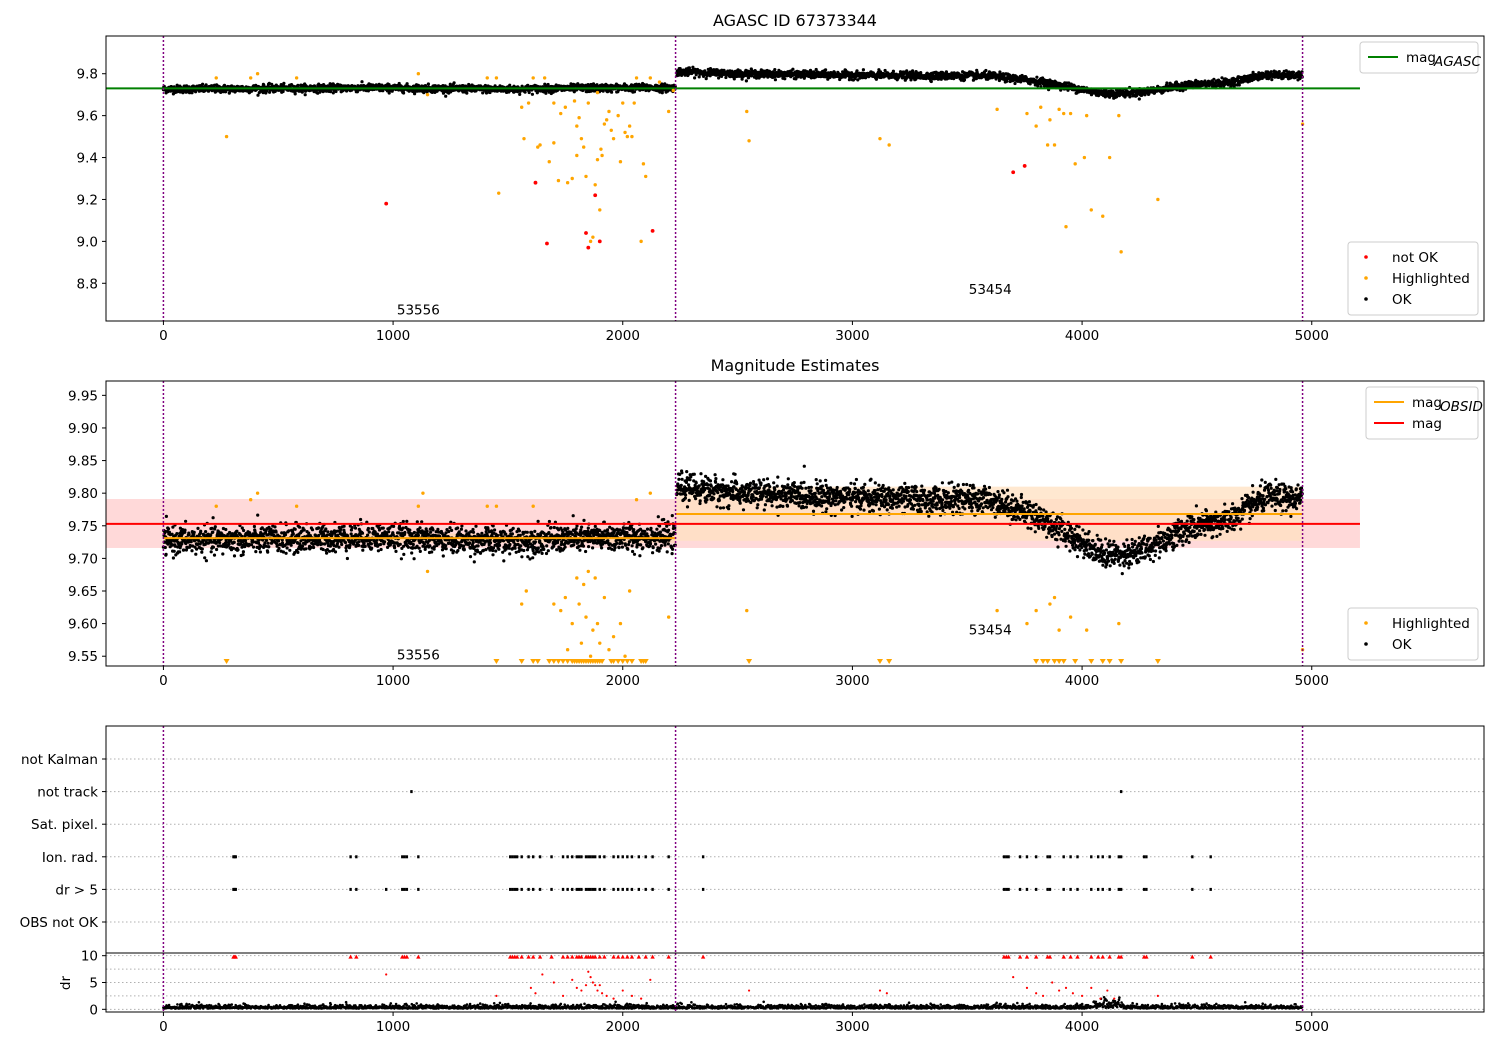 This screenshot has height=1050, width=1500. Describe the element at coordinates (87, 200) in the screenshot. I see `y-tick-label: 9.2` at that location.